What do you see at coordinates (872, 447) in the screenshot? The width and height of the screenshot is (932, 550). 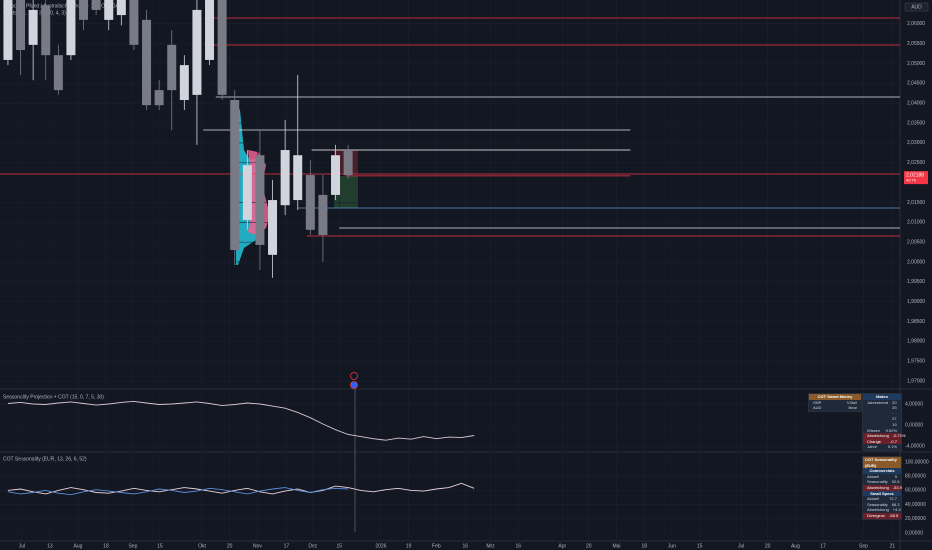 I see `table-cell: Jahre` at bounding box center [872, 447].